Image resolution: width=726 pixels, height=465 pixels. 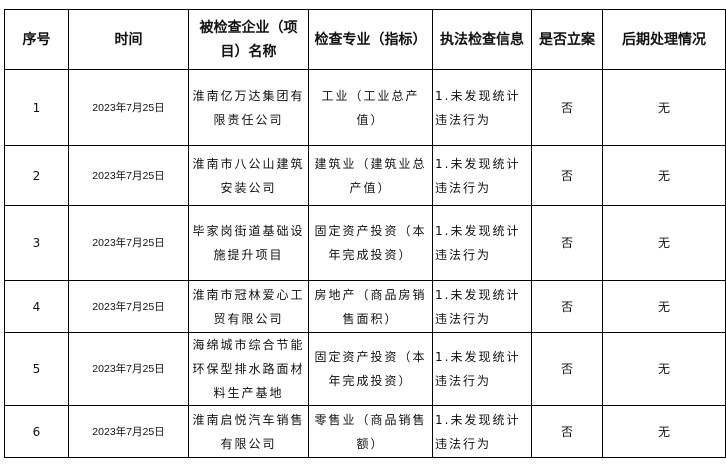 I want to click on row-number: 2, so click(x=36, y=175).